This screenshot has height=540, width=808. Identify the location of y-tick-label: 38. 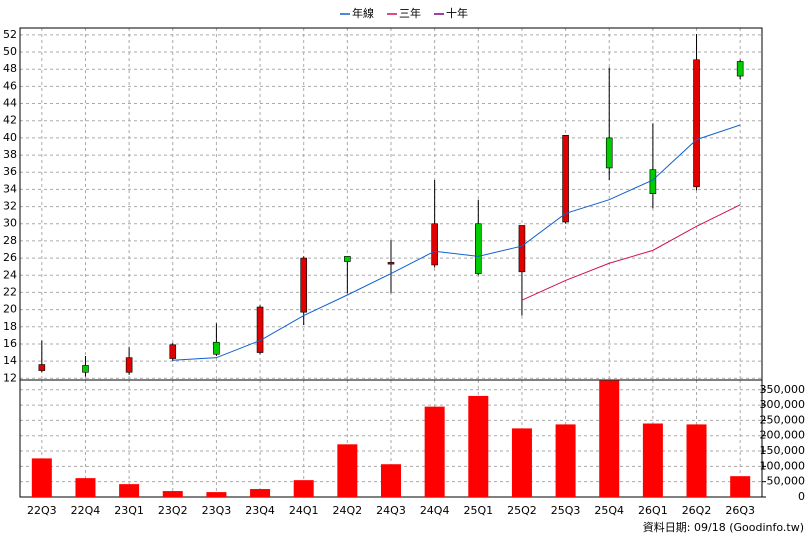
(10, 154).